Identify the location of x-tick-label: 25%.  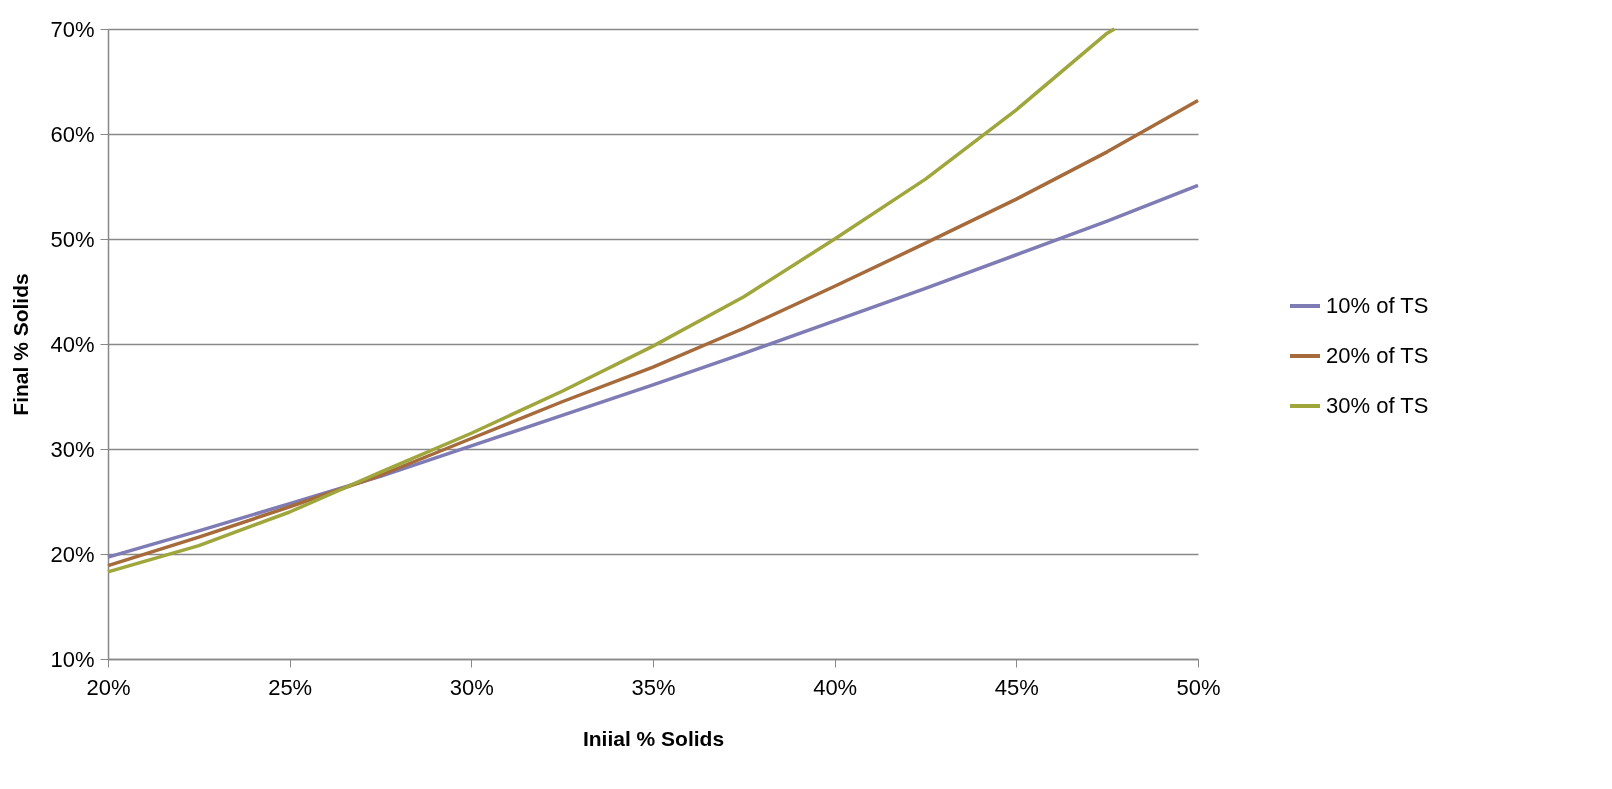
(290, 687).